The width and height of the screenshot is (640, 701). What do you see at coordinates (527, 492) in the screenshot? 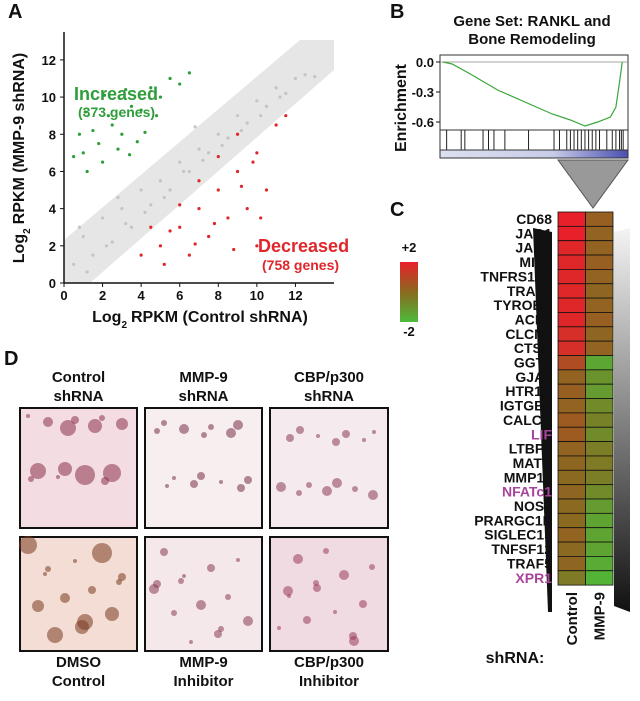
I see `gene-label: NFATc1` at bounding box center [527, 492].